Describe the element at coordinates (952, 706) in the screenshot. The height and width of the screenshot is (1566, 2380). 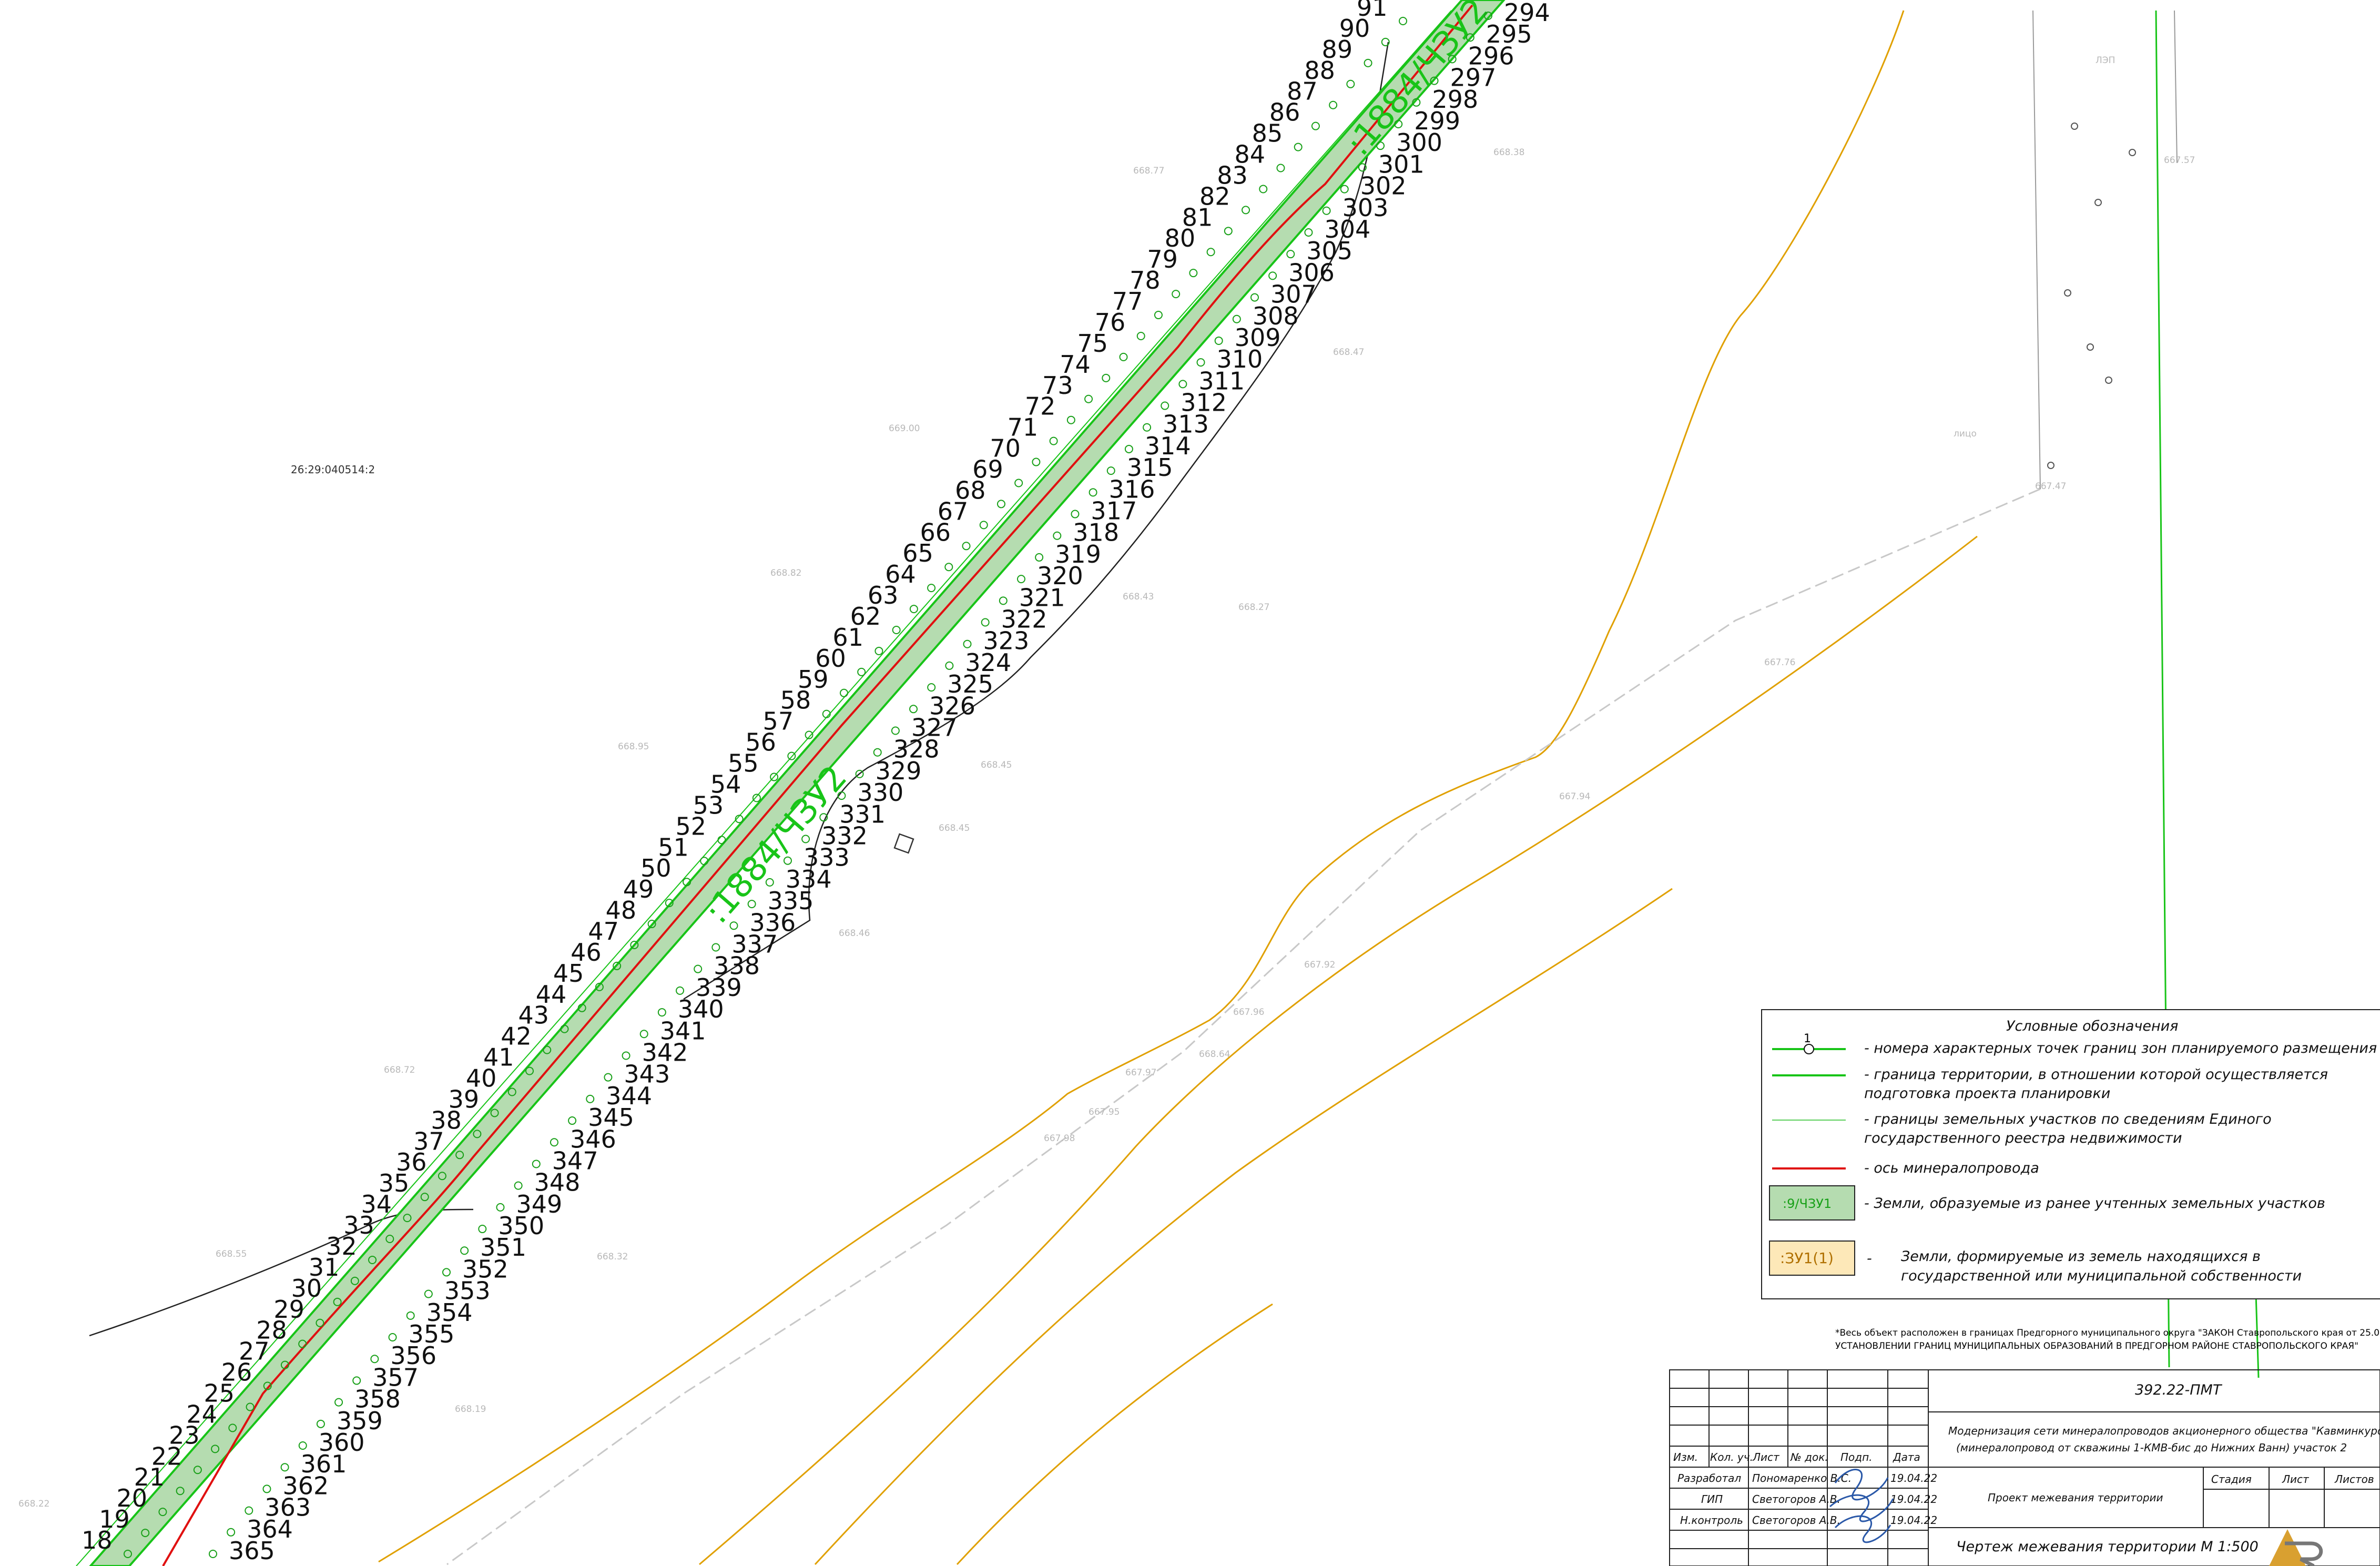
I see `boundary-point-number: 326` at that location.